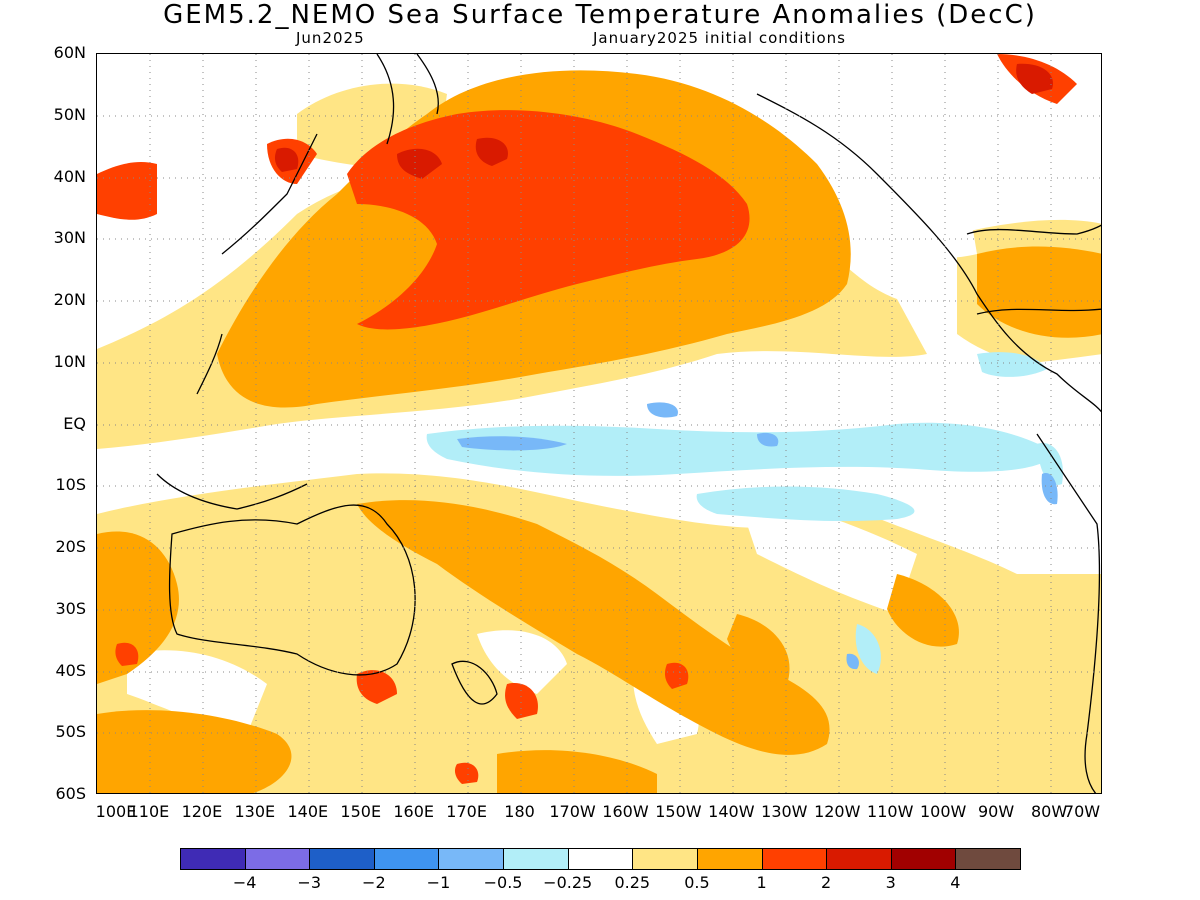  Describe the element at coordinates (255, 811) in the screenshot. I see `lon-tick-label: 130E` at that location.